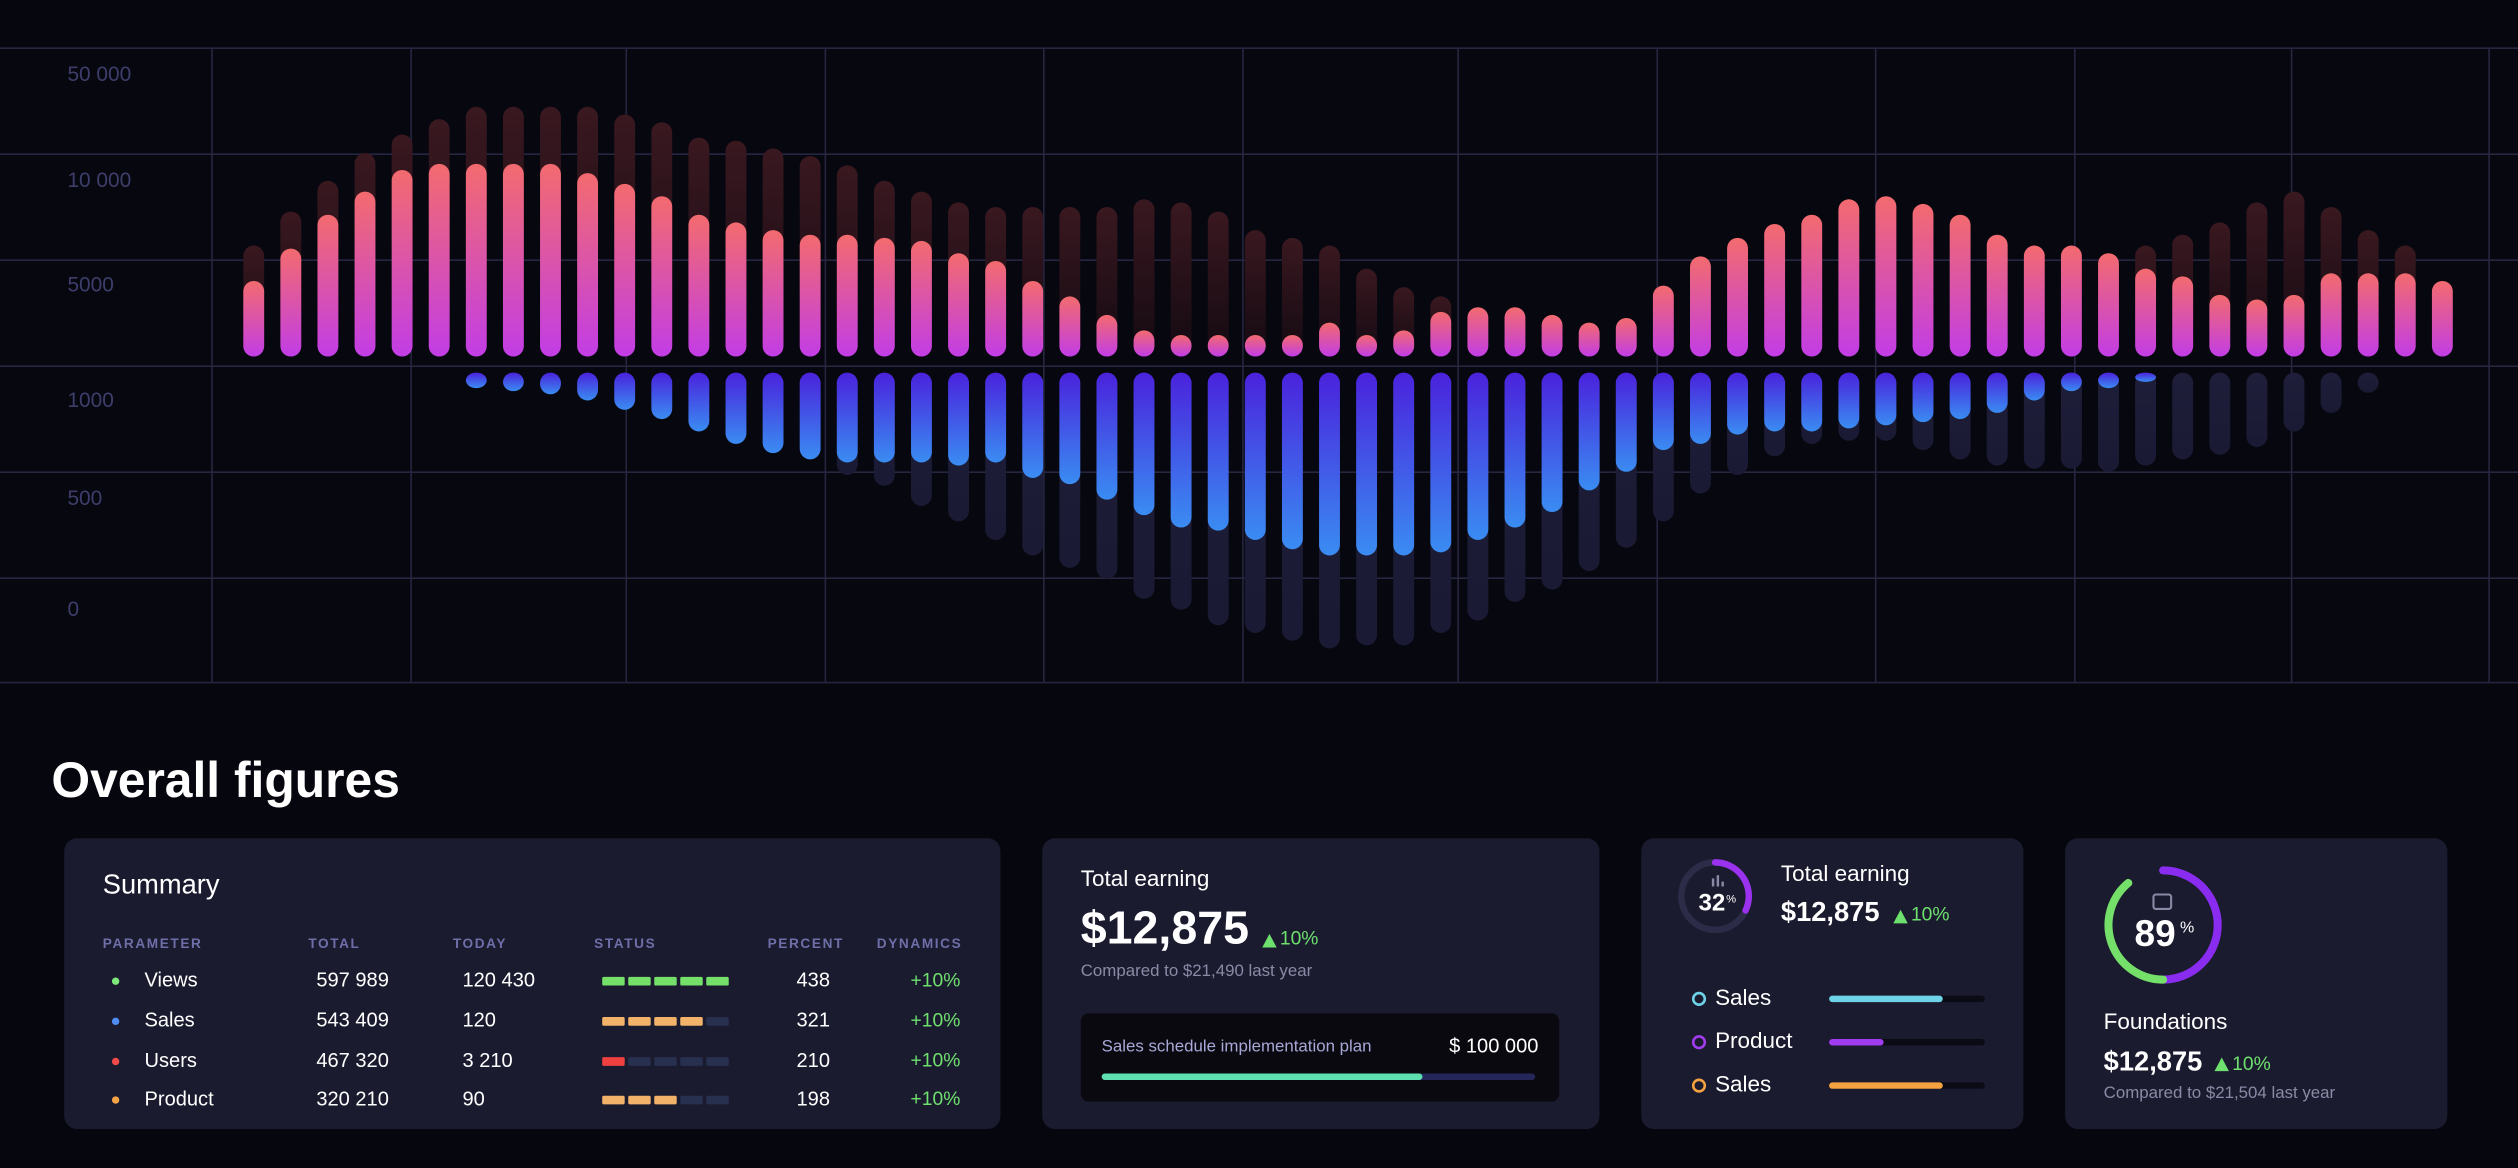 This screenshot has height=1168, width=2518. What do you see at coordinates (1845, 873) in the screenshot?
I see `card-title: Total earning` at bounding box center [1845, 873].